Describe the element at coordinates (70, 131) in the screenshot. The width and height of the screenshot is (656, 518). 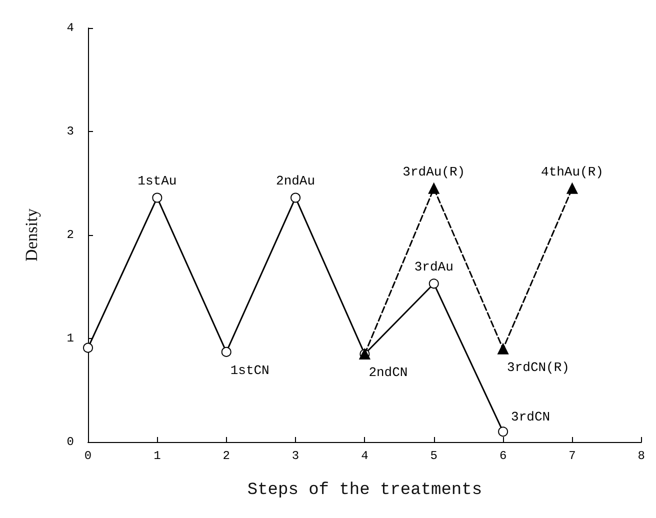
I see `y-tick-label: 3` at that location.